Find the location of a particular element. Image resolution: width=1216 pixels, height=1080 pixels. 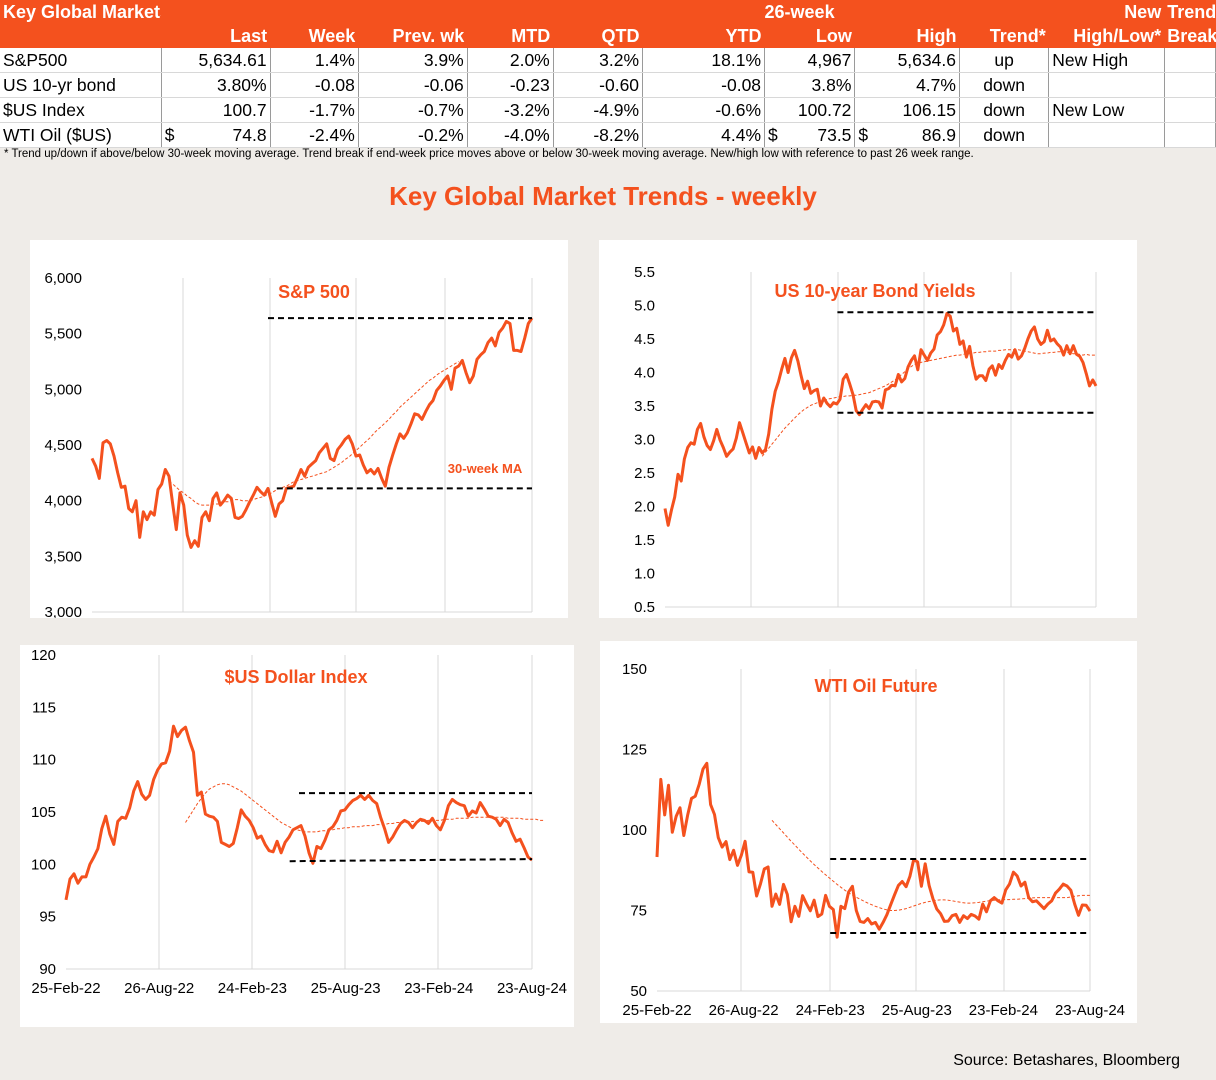

cell-prev-wk: -0.06 is located at coordinates (413, 85).